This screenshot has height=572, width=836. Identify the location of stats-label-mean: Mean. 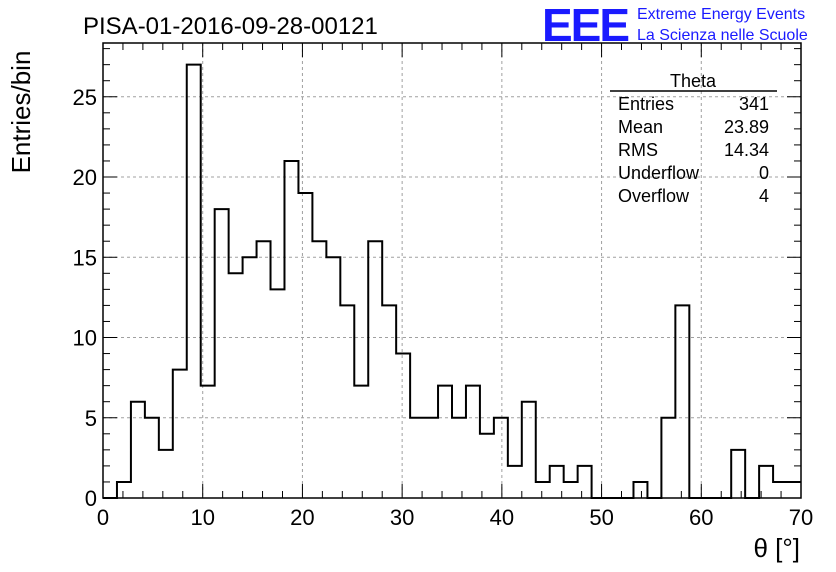
(640, 127).